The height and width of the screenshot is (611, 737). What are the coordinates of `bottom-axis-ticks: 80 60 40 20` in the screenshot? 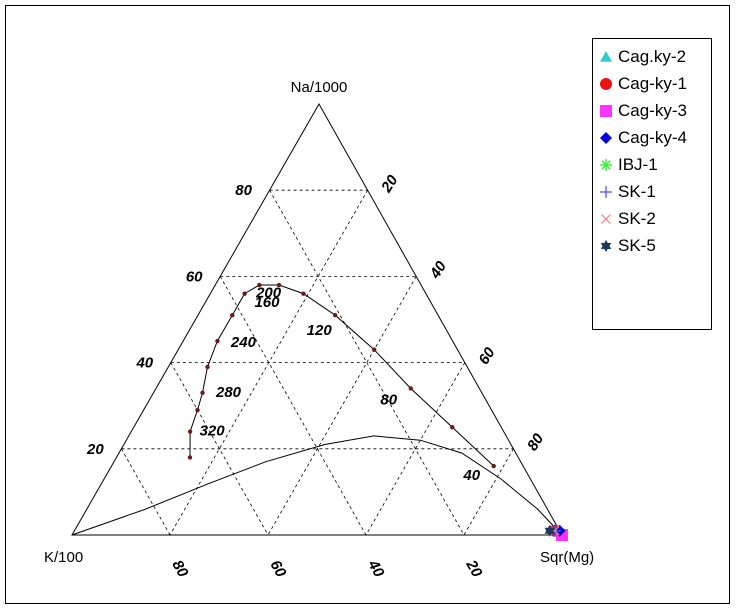 It's located at (326, 568).